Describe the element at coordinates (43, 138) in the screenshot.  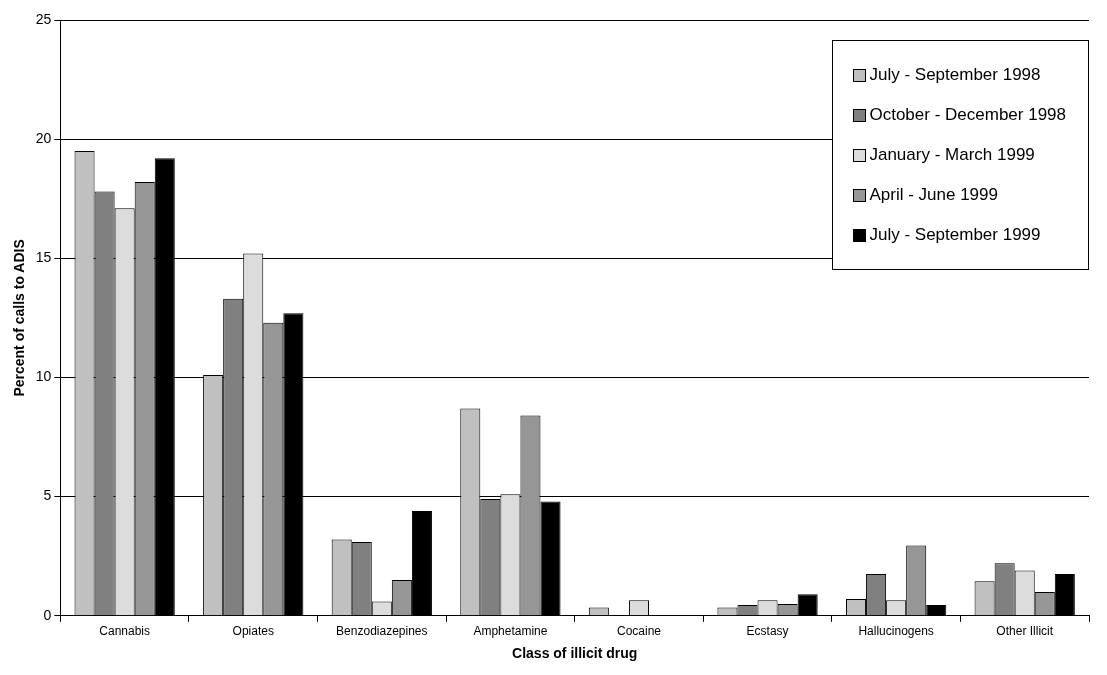
I see `y-tick-label: 20` at that location.